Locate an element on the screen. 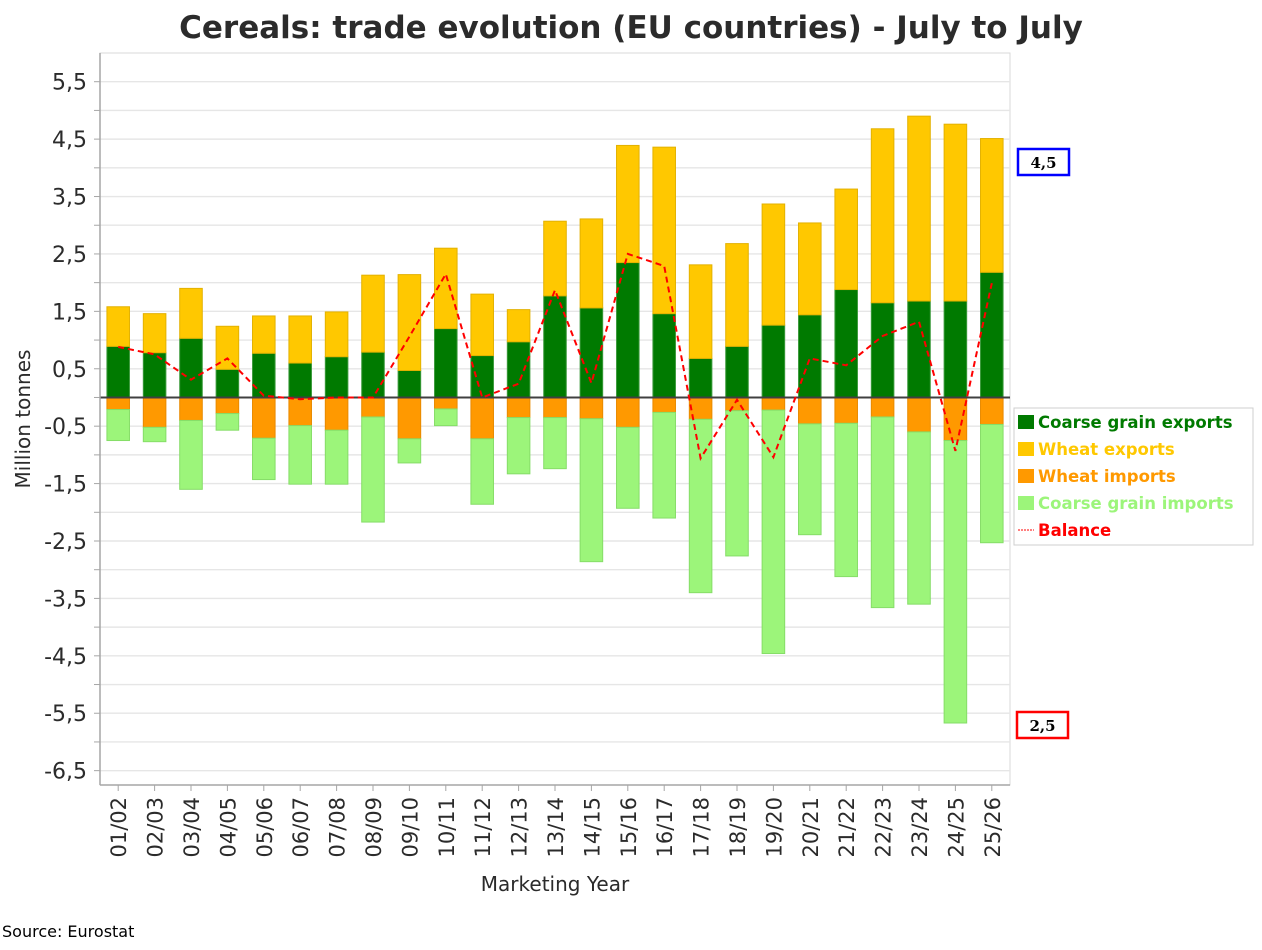 The image size is (1262, 950). x-tick-label: 21/22 is located at coordinates (847, 827).